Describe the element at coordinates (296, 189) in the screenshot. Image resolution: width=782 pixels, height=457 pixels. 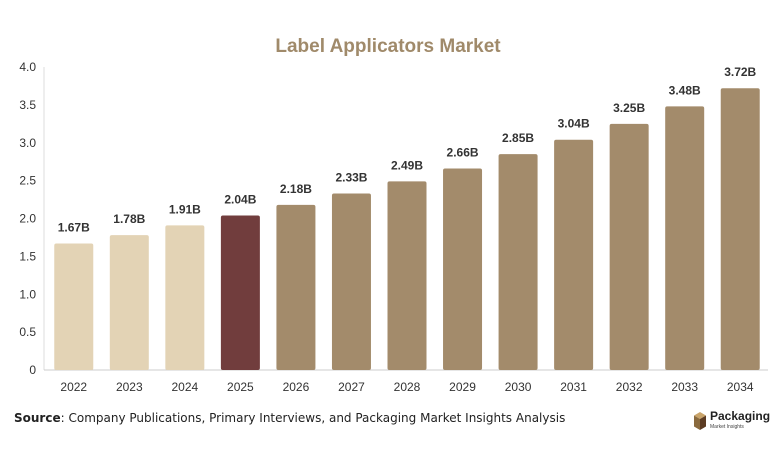
I see `data-label: 2.18B` at that location.